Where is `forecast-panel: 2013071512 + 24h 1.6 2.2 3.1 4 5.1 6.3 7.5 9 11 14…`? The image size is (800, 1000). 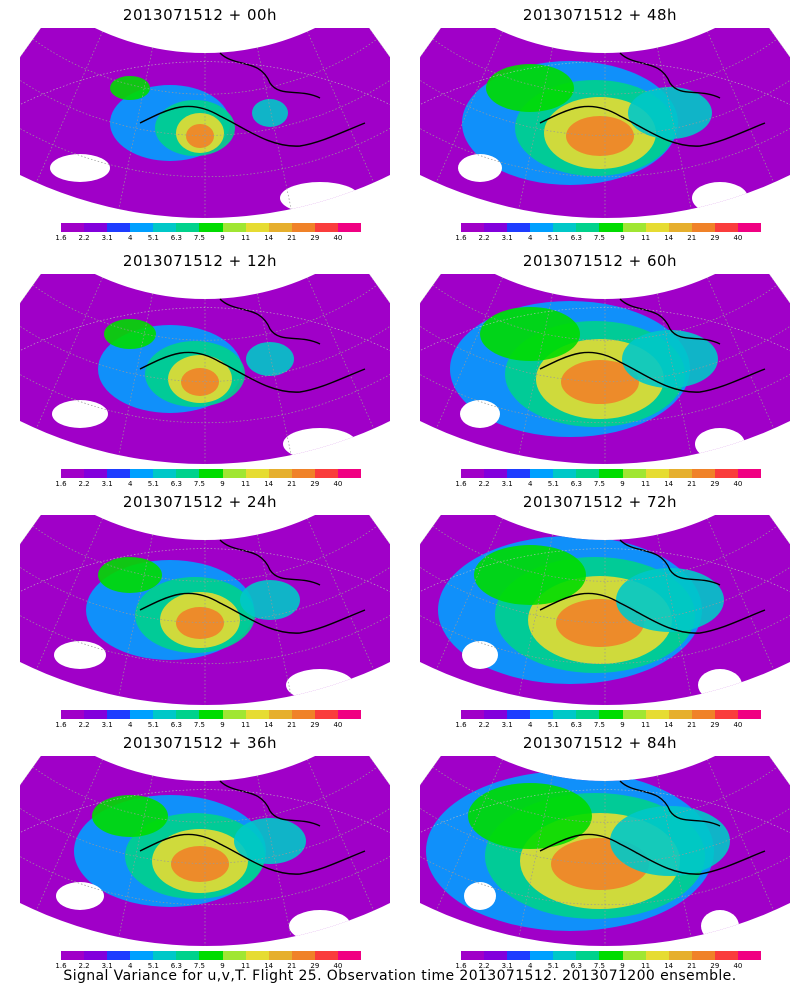 forecast-panel: 2013071512 + 24h 1.6 2.2 3.1 4 5.1 6.3 7.5 9 11 14… is located at coordinates (200, 608).